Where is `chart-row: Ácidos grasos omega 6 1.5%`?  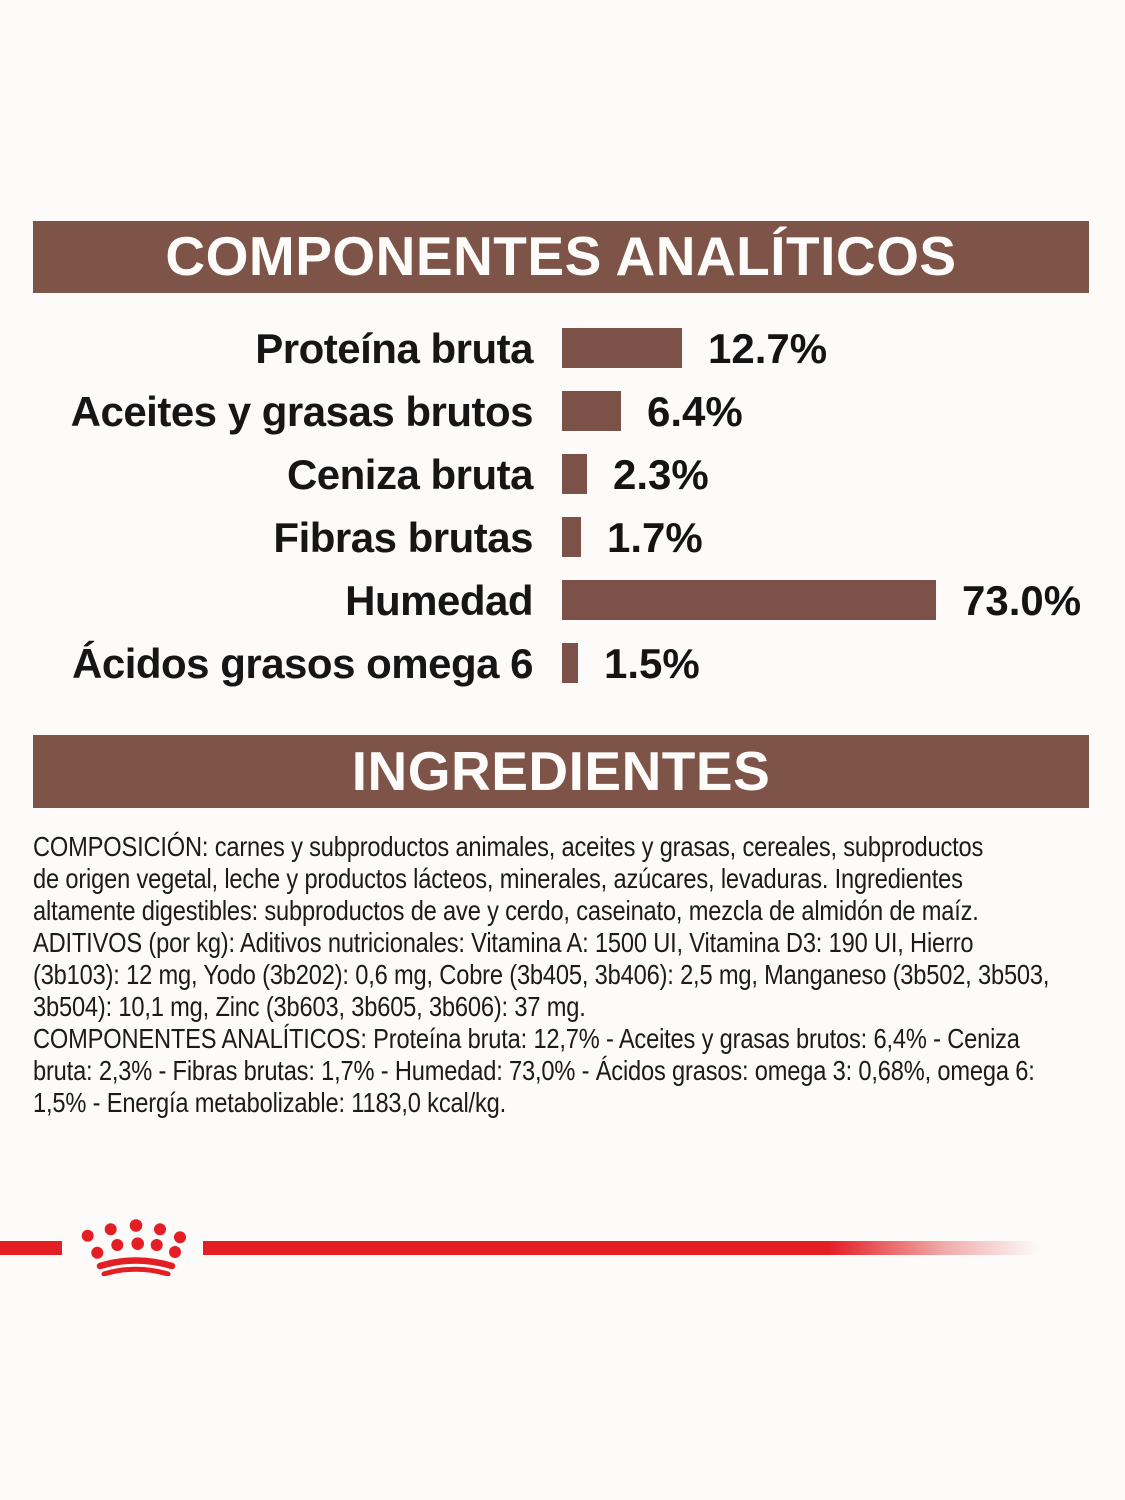 chart-row: Ácidos grasos omega 6 1.5% is located at coordinates (562, 663).